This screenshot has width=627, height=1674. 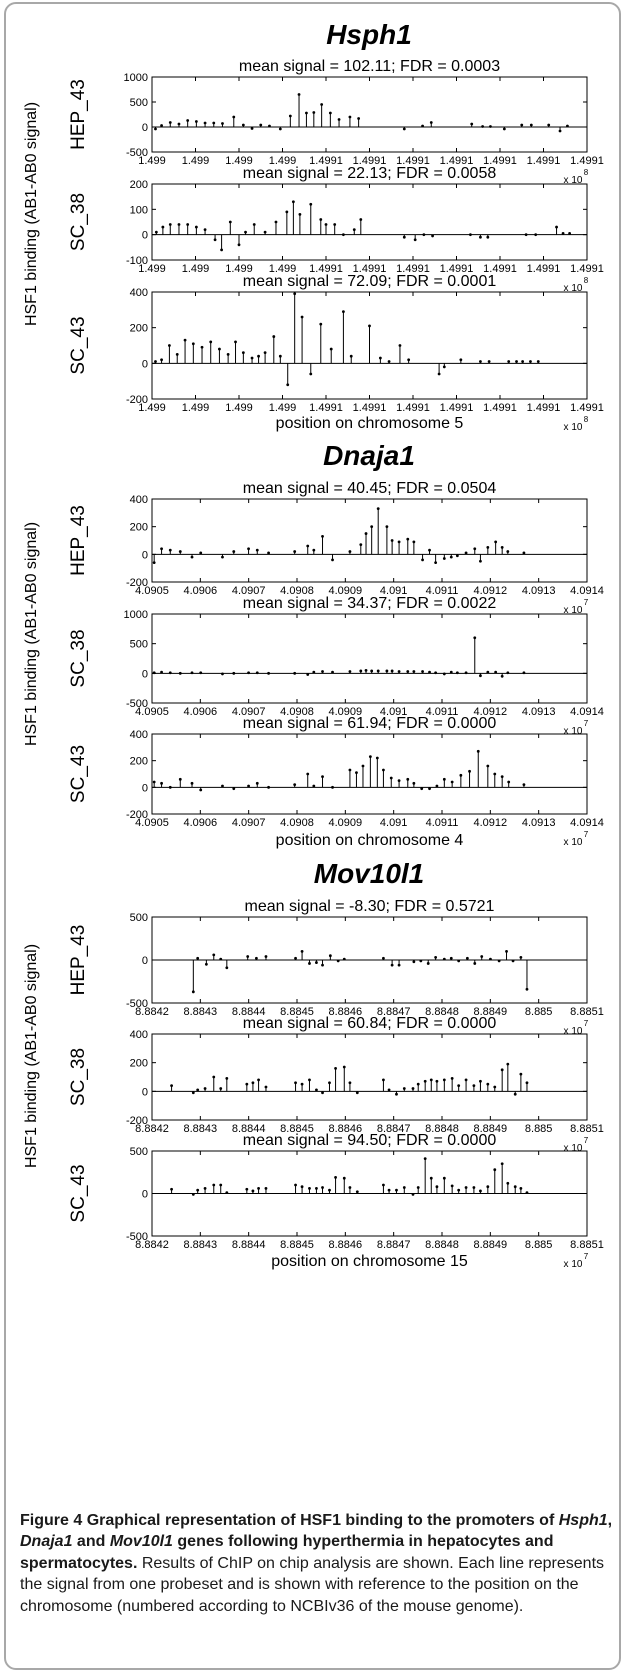 I want to click on x-tick-label: 8.8851, so click(x=587, y=1245).